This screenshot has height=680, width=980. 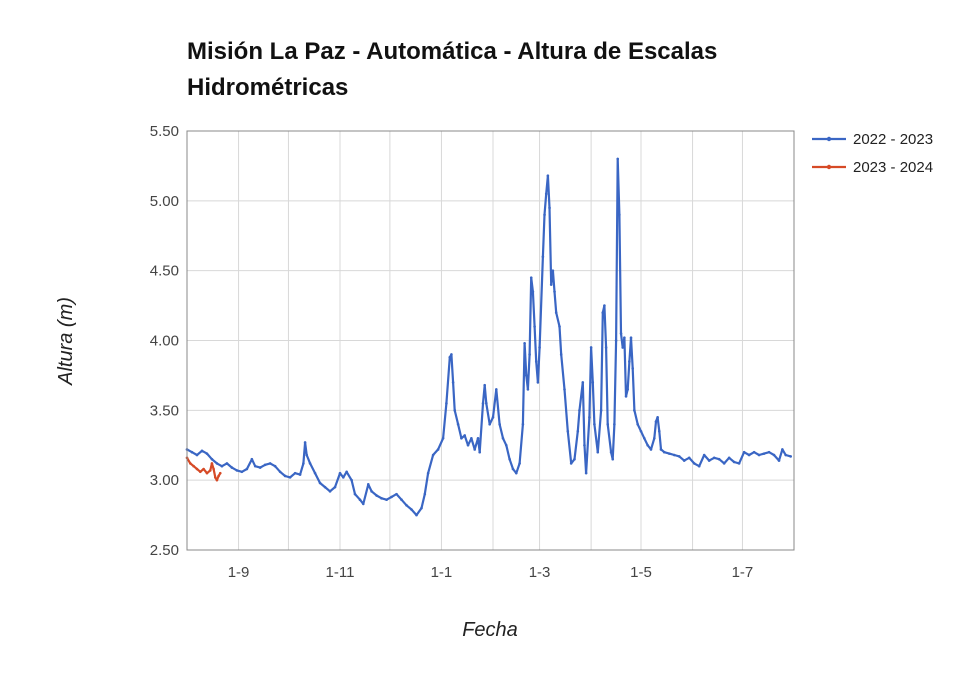 I want to click on y-tick-label: 3.50, so click(x=164, y=410).